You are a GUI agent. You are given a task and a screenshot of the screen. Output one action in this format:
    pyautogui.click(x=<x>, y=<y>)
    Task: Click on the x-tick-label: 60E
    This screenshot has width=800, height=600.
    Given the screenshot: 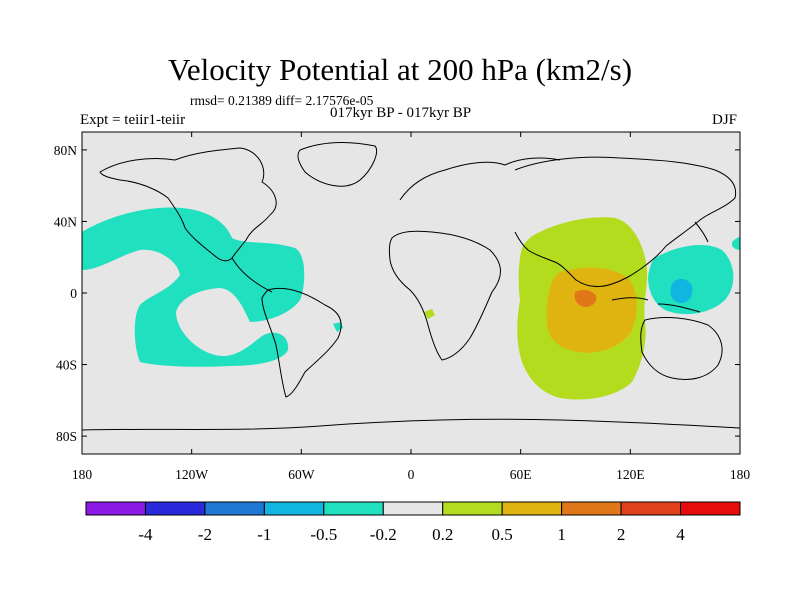 What is the action you would take?
    pyautogui.click(x=521, y=474)
    